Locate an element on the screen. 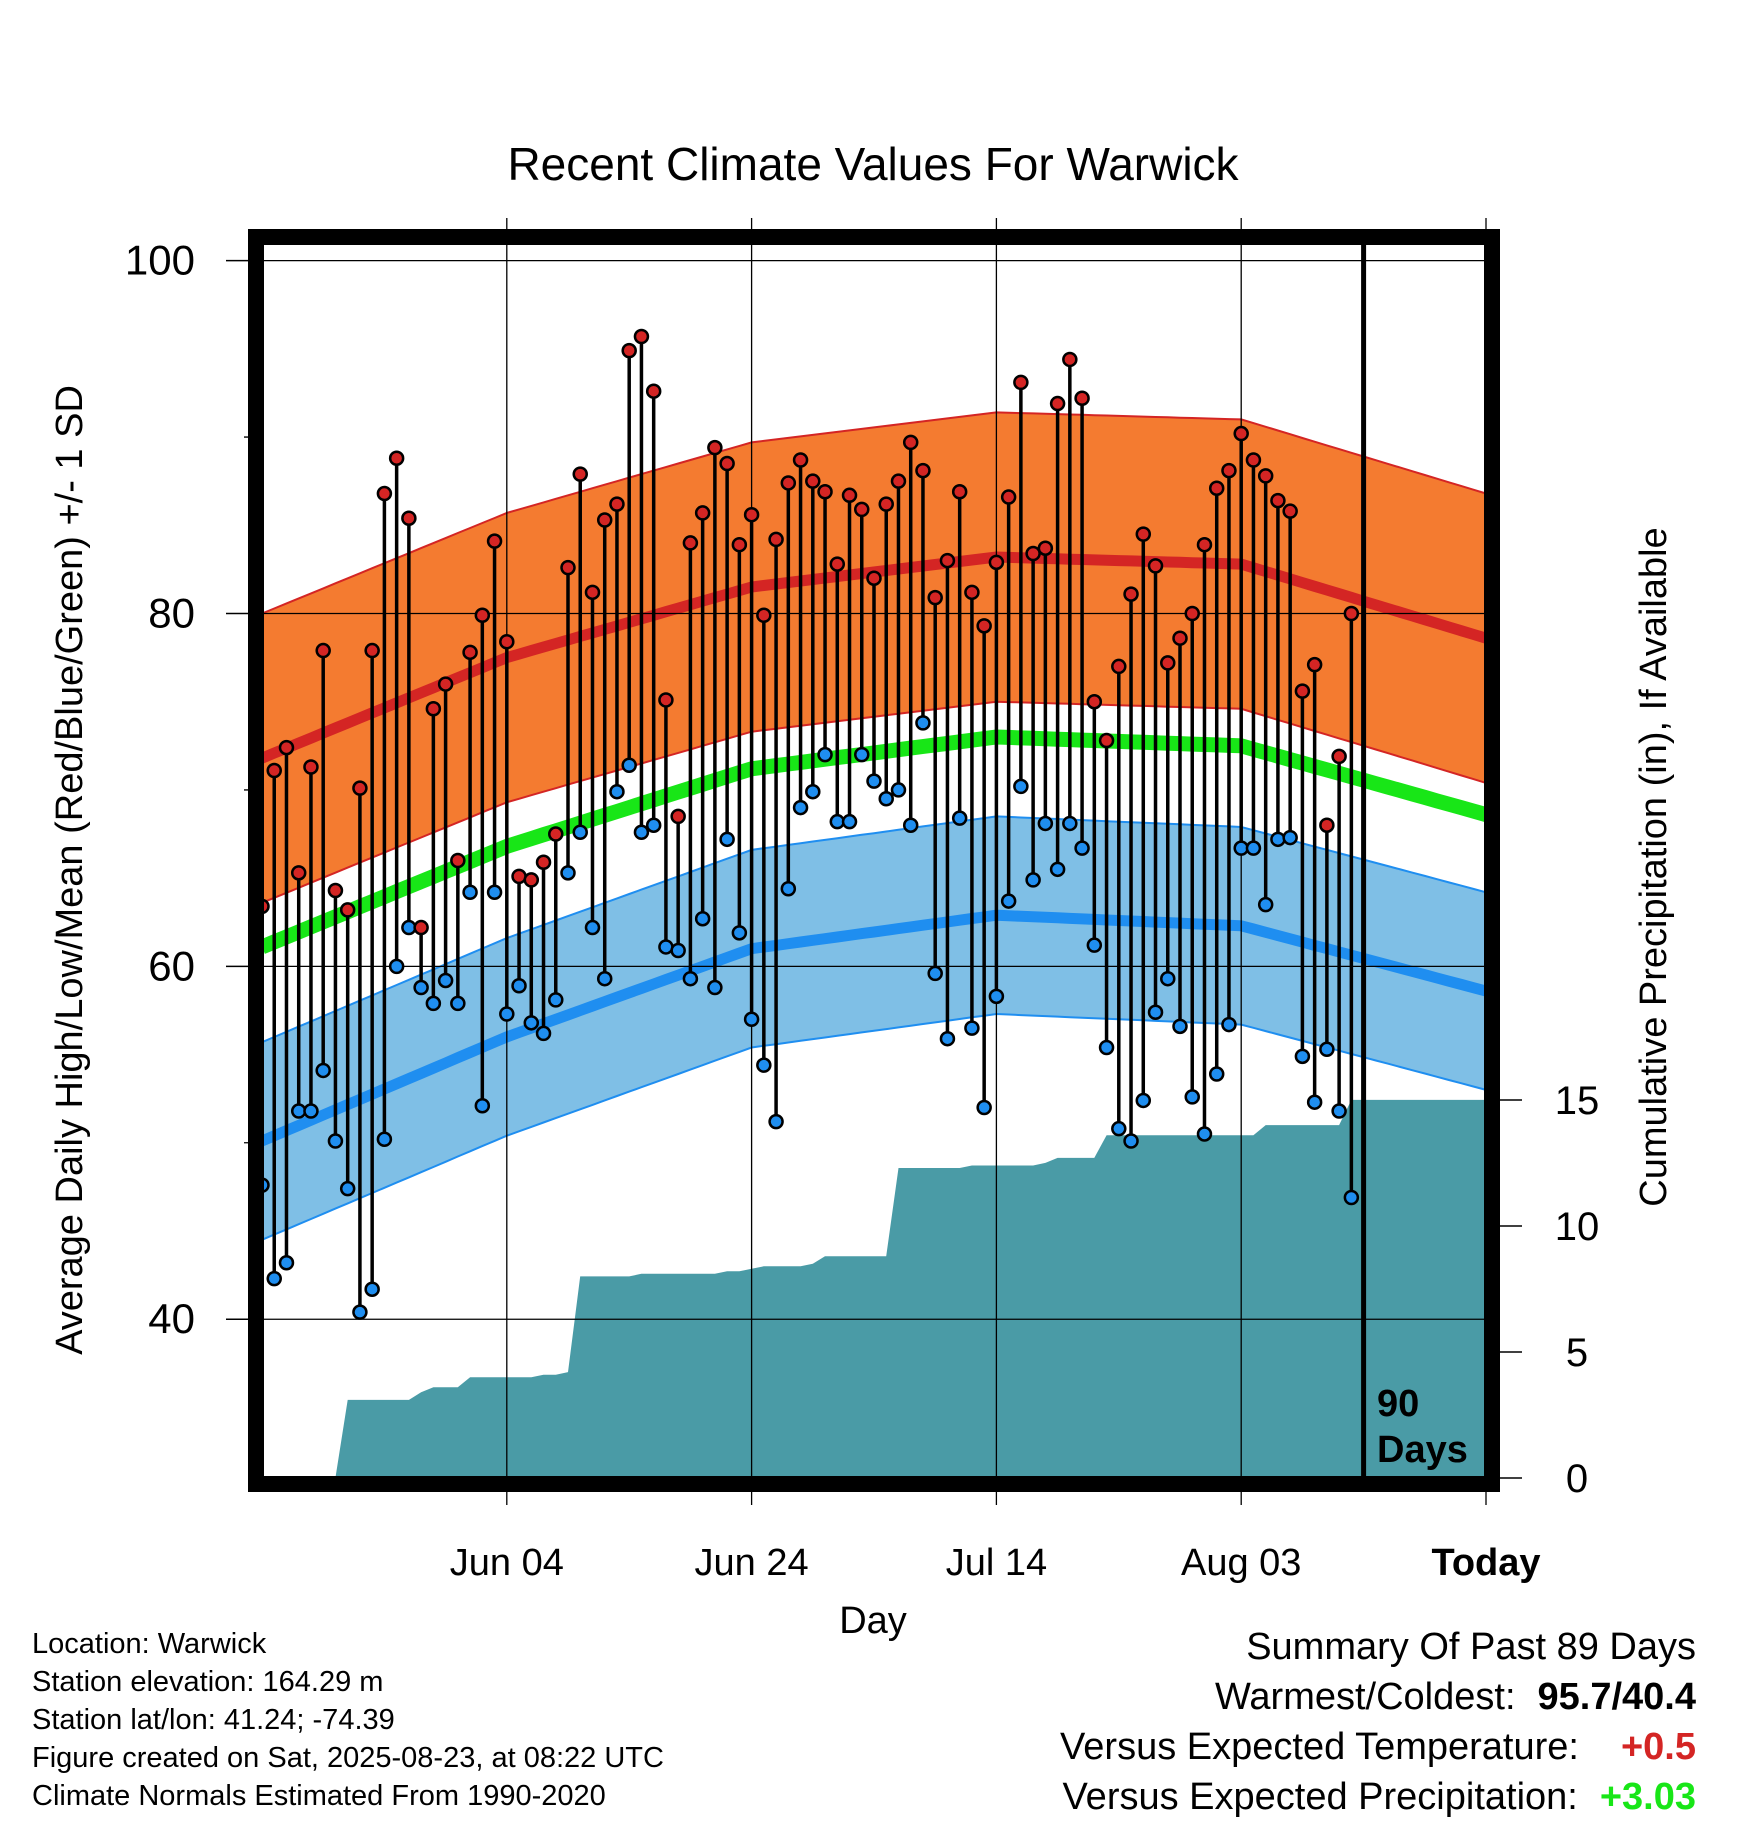  precip-departure-row: Versus Expected Precipitation: +3.03 is located at coordinates (1378, 1797).